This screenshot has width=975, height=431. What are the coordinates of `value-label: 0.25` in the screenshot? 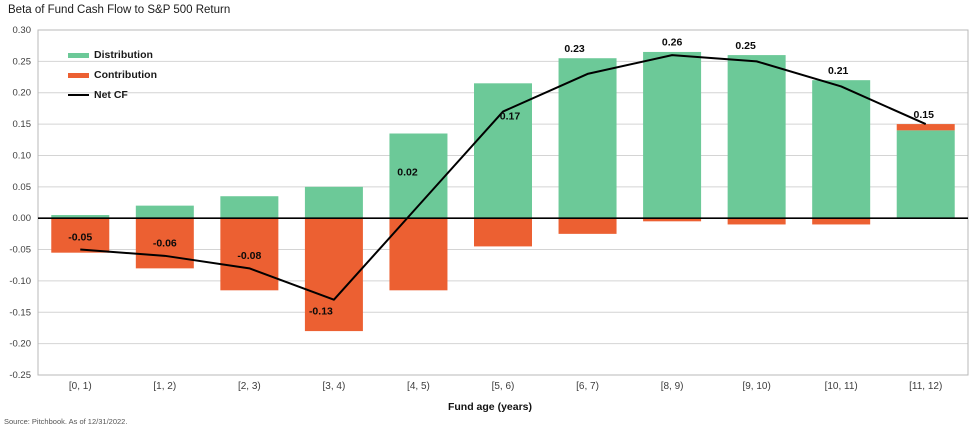 It's located at (745, 46).